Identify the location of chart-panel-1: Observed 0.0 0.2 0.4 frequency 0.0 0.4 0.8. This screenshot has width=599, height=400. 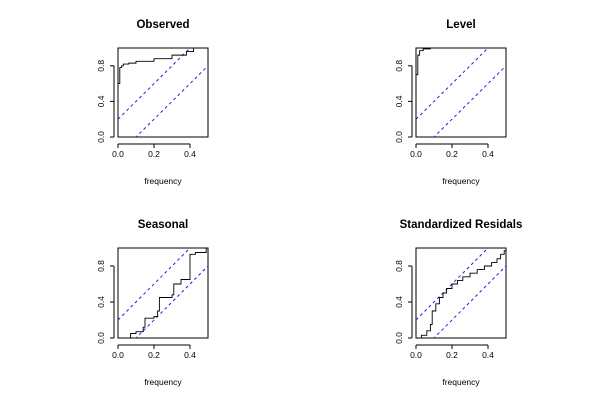
(152, 102).